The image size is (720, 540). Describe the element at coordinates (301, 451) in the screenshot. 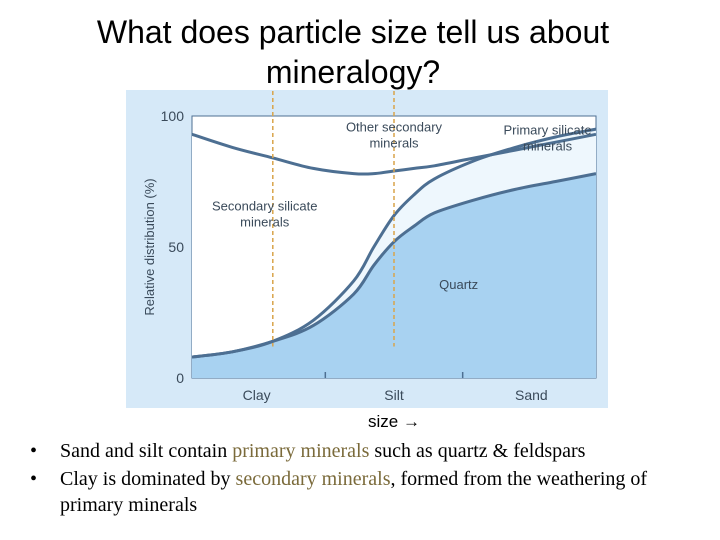

I see `bullet-1-highlight: primary minerals` at that location.